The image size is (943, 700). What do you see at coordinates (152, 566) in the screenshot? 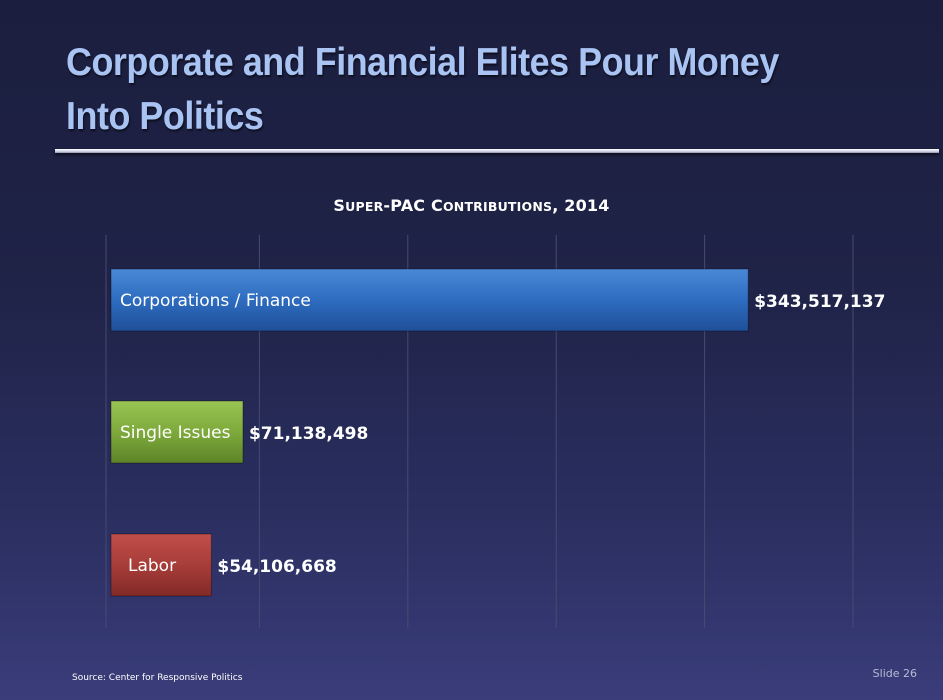
I see `bar-category-label: Labor` at bounding box center [152, 566].